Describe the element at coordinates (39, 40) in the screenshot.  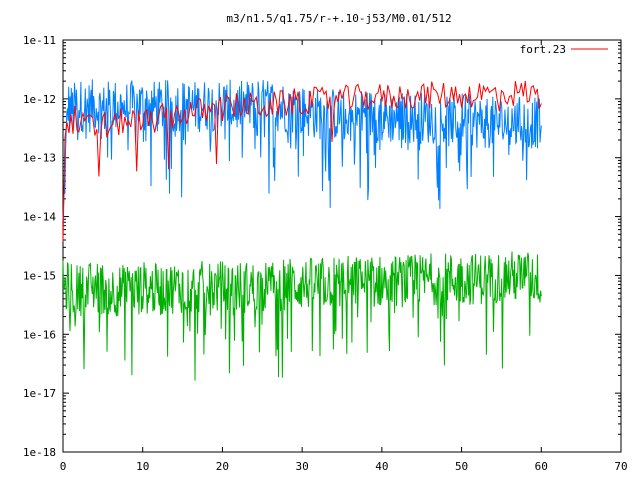
I see `y-tick-label: 1e-11` at that location.